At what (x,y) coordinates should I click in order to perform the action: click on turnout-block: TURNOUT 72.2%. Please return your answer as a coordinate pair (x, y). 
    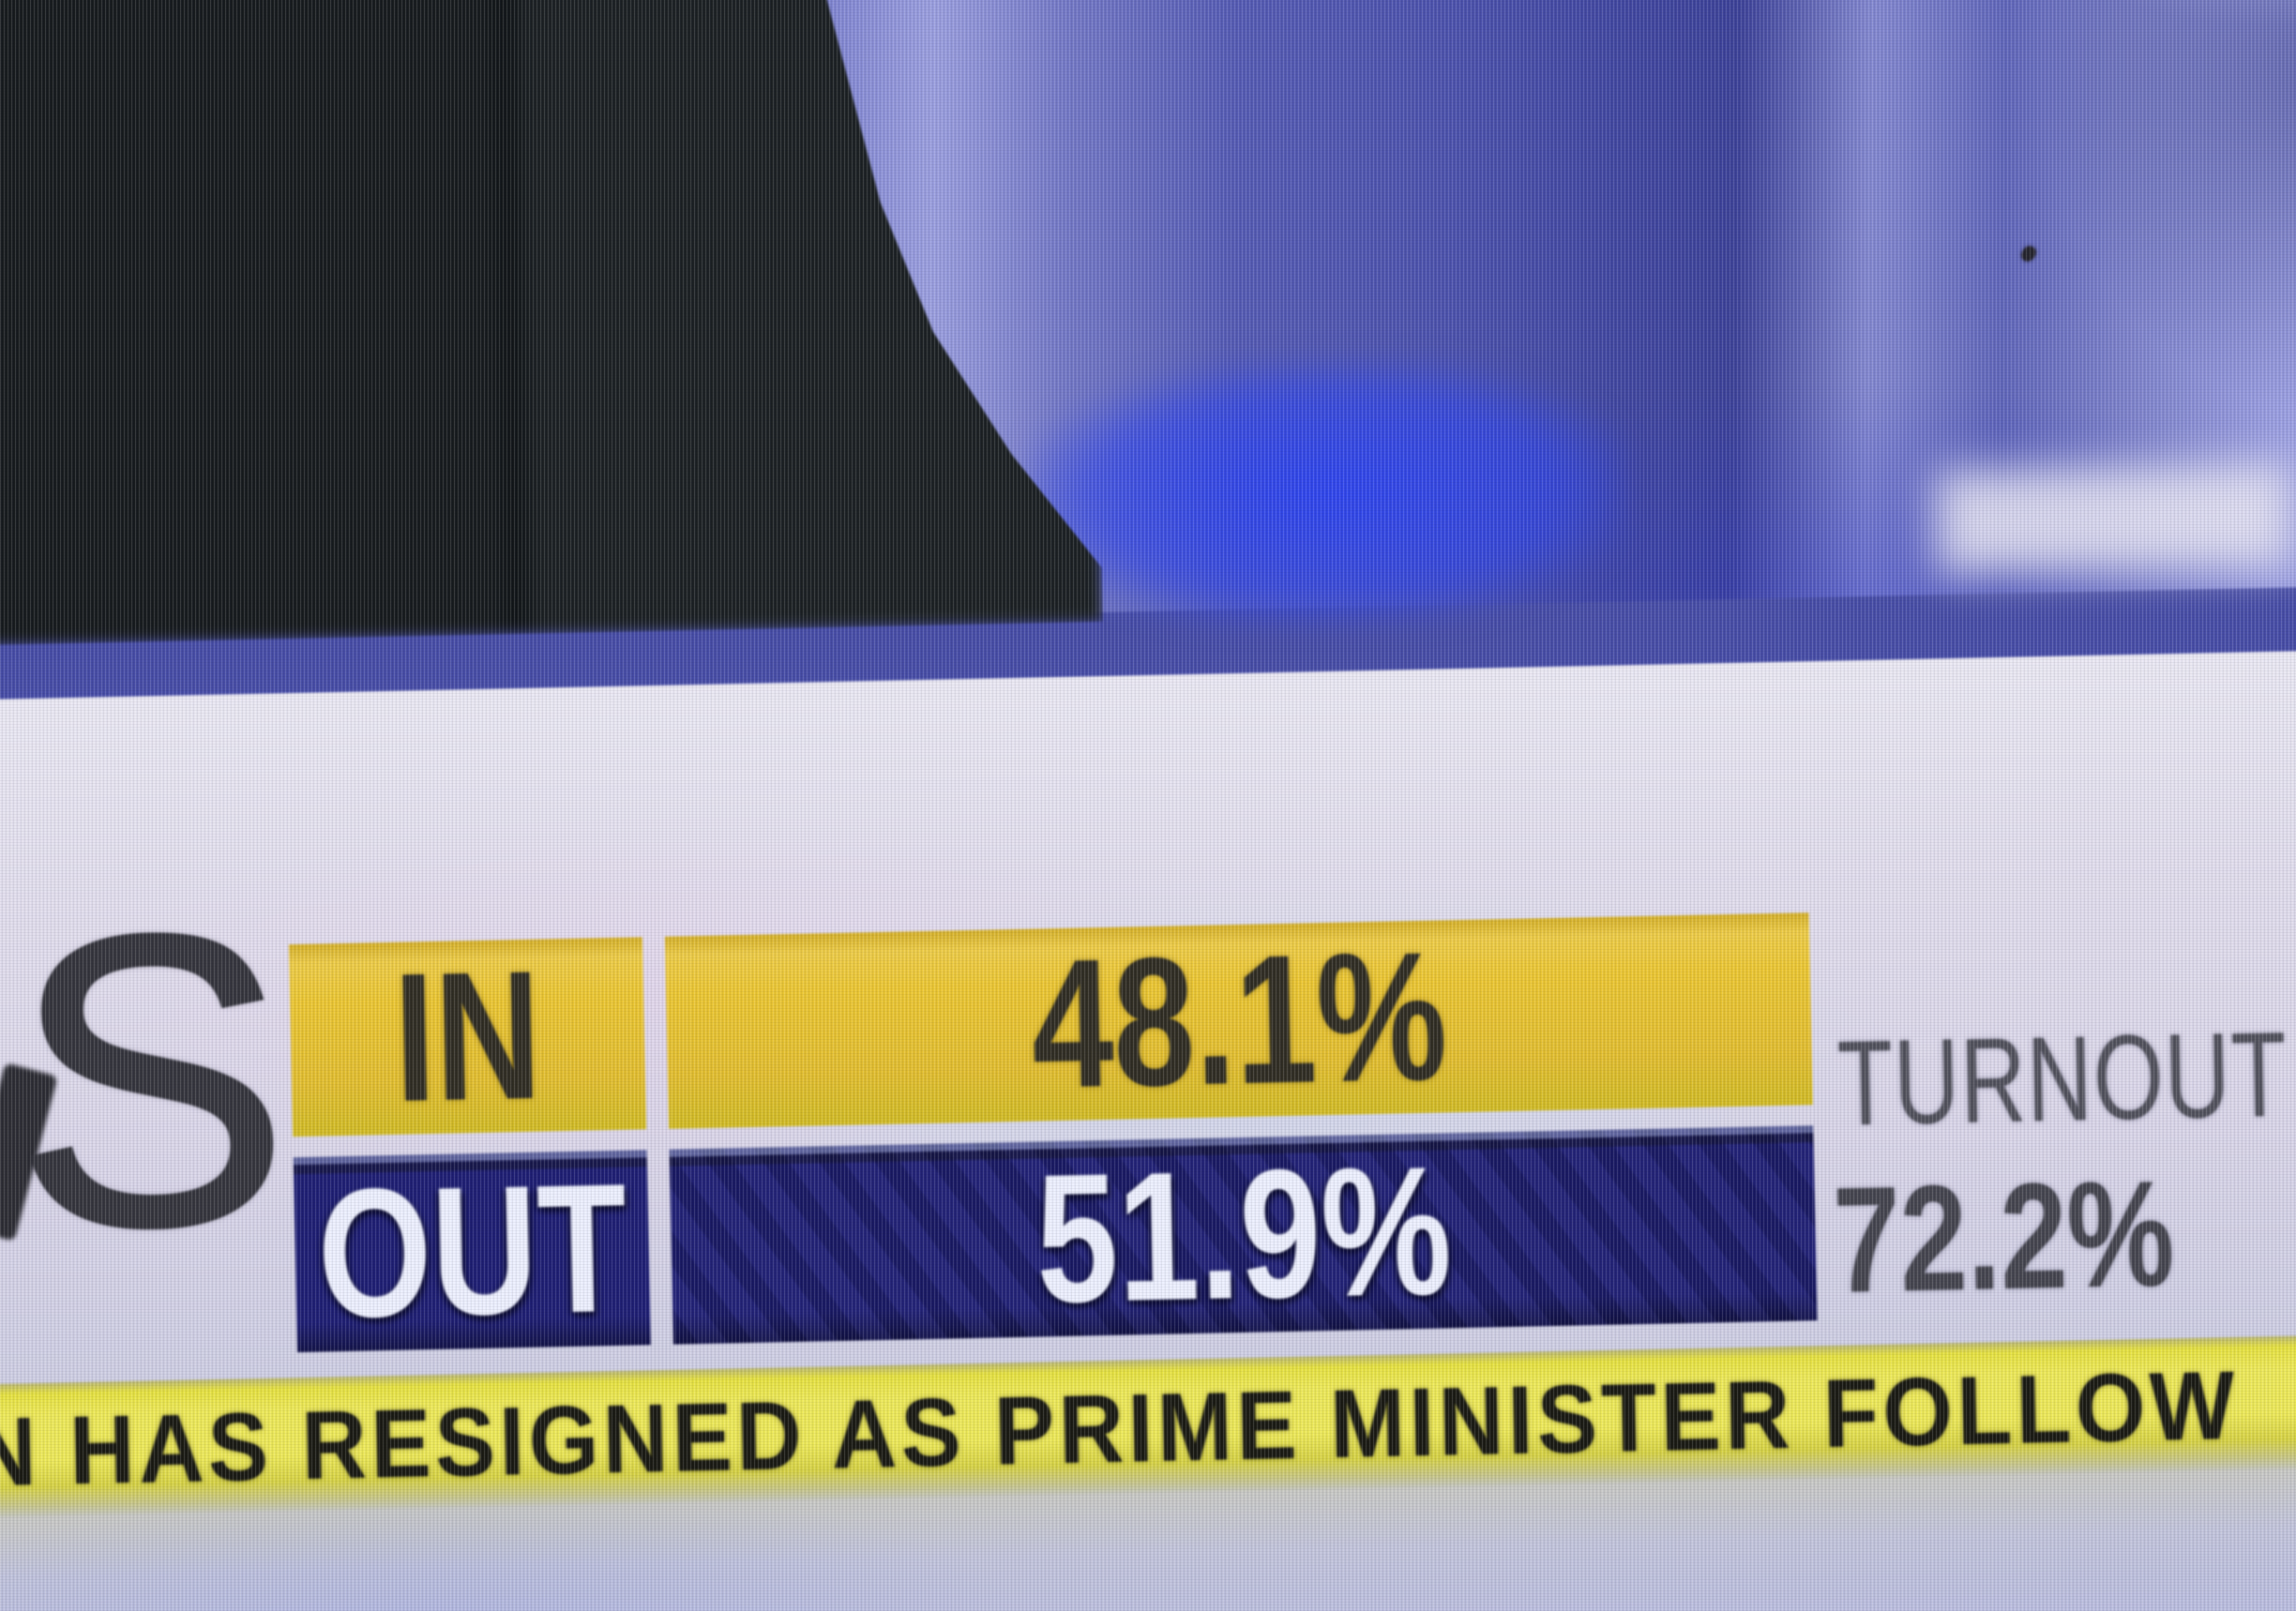
    Looking at the image, I should click on (2062, 1166).